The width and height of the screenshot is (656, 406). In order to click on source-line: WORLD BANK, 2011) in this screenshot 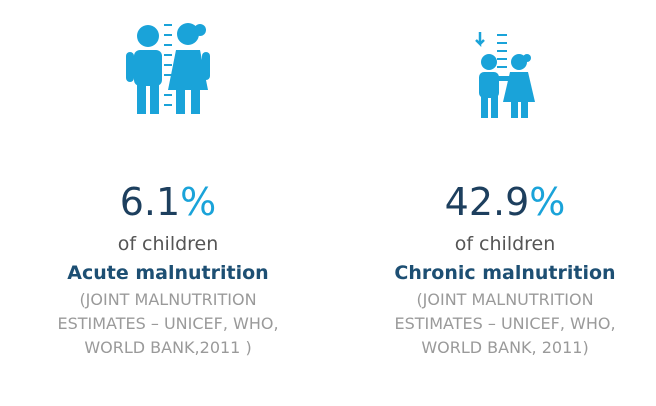, I will do `click(505, 347)`.